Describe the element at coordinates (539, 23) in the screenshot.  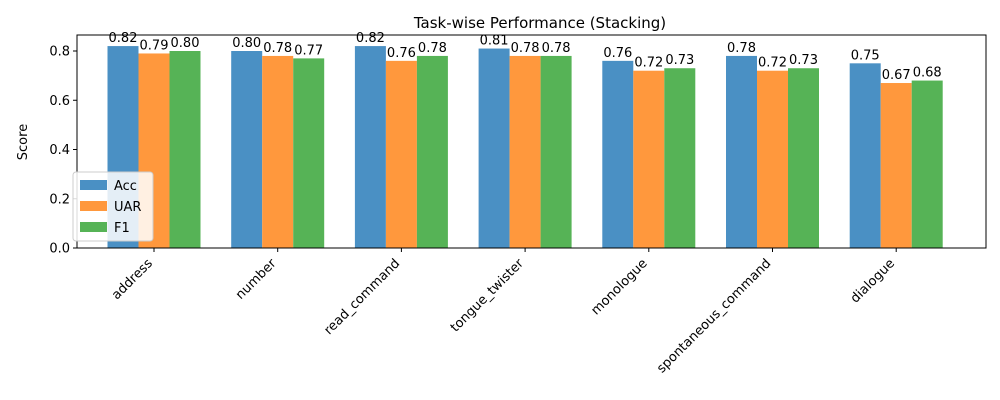
I see `chart-title: Task-wise Performance (Stacking)` at that location.